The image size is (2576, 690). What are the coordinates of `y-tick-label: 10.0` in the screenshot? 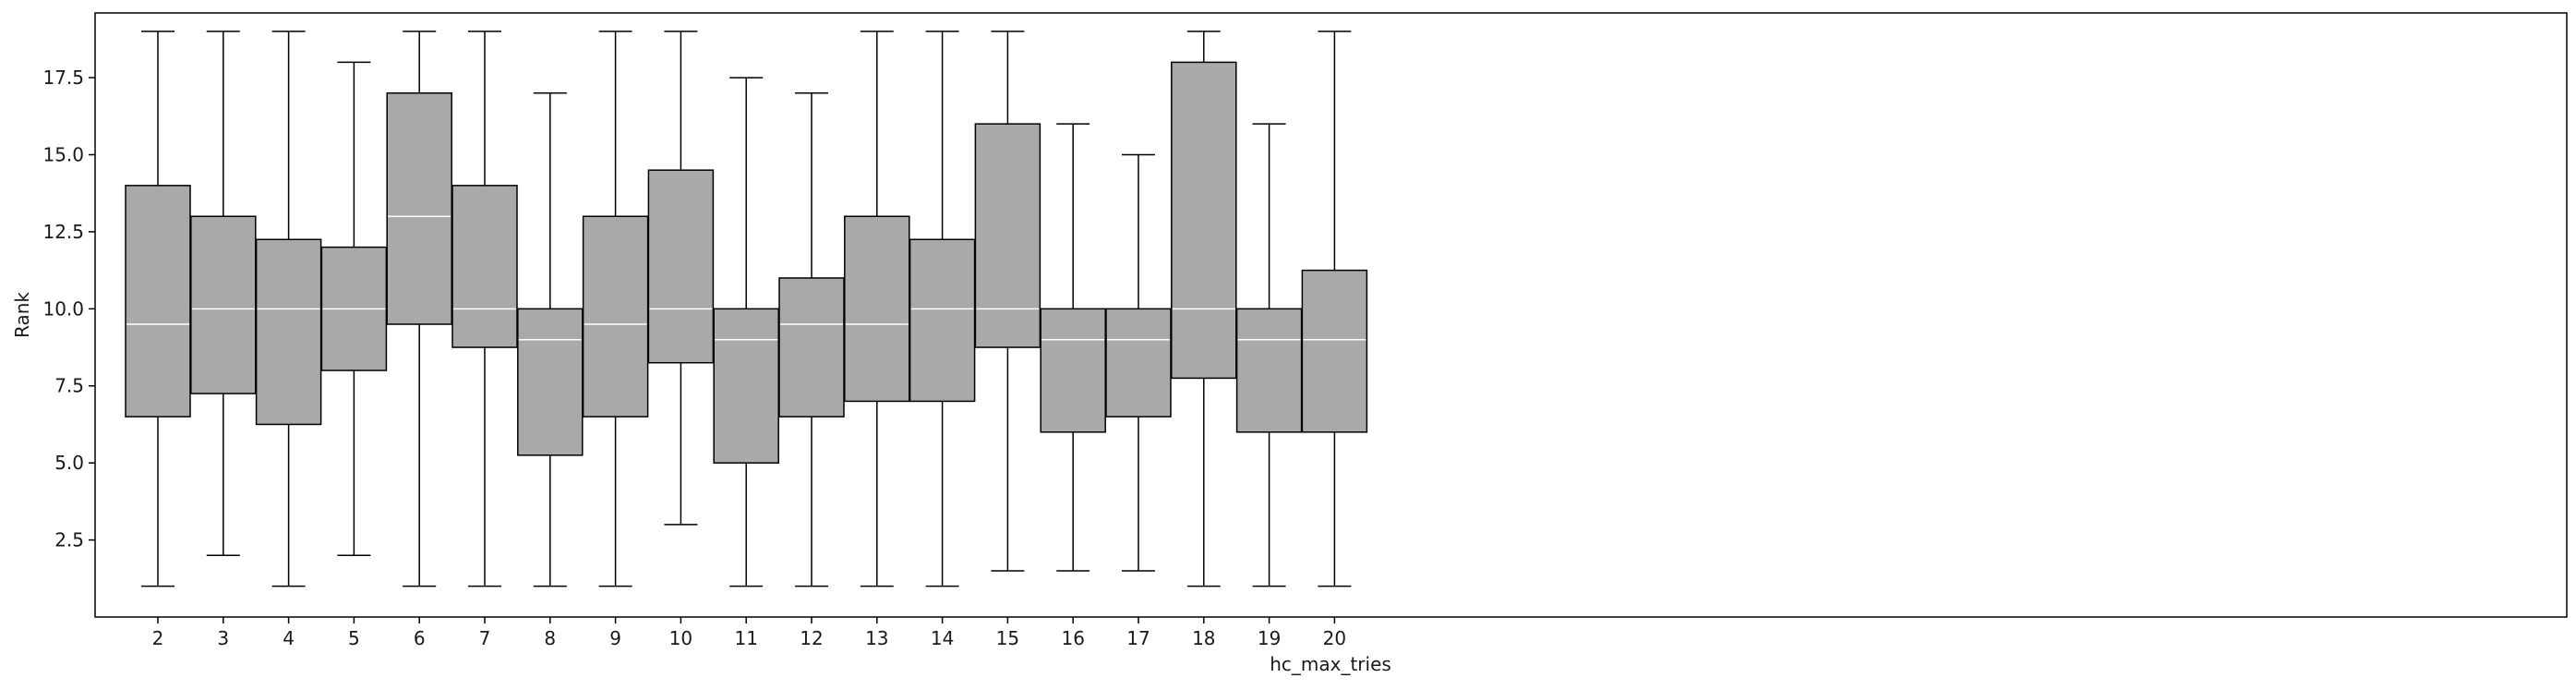 It's located at (63, 308).